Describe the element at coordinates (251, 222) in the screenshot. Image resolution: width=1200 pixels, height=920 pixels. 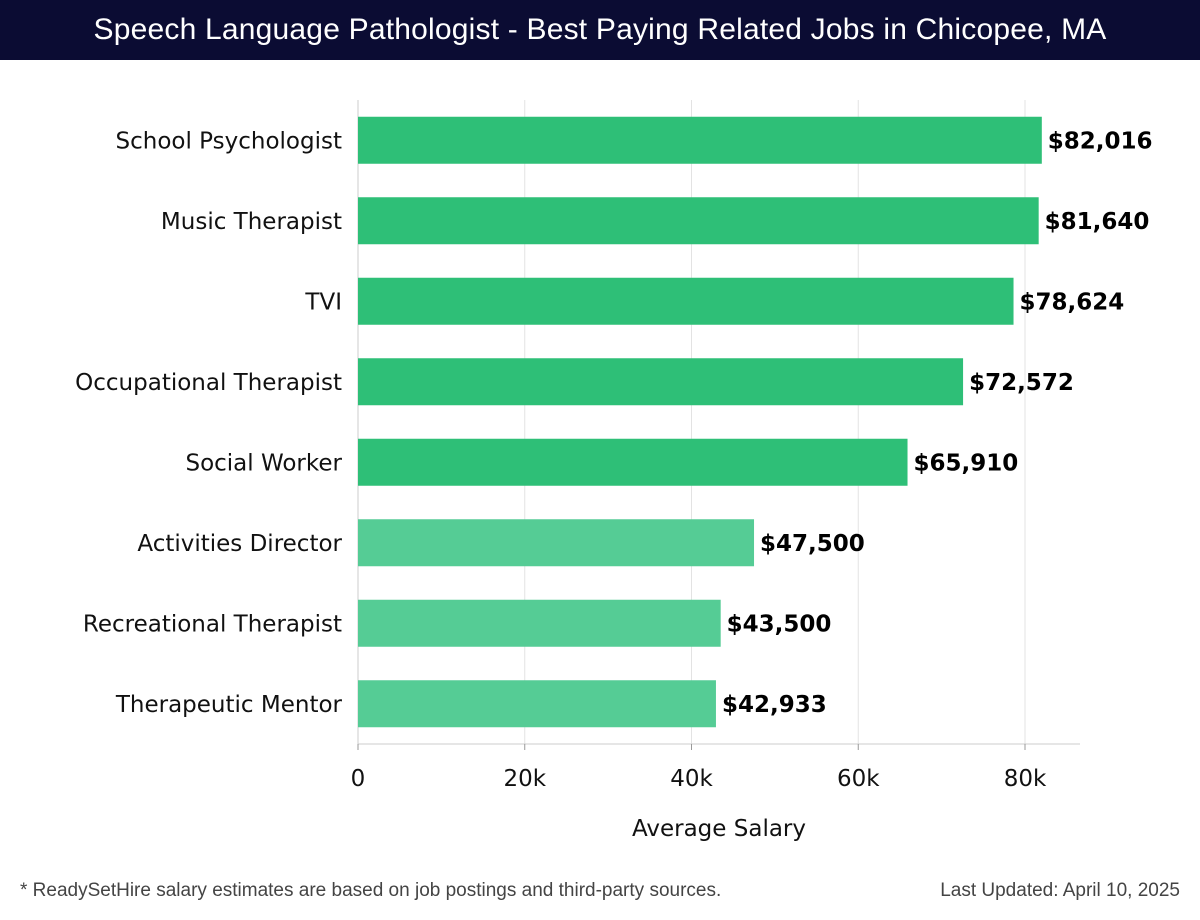
I see `category-label: Music Therapist` at that location.